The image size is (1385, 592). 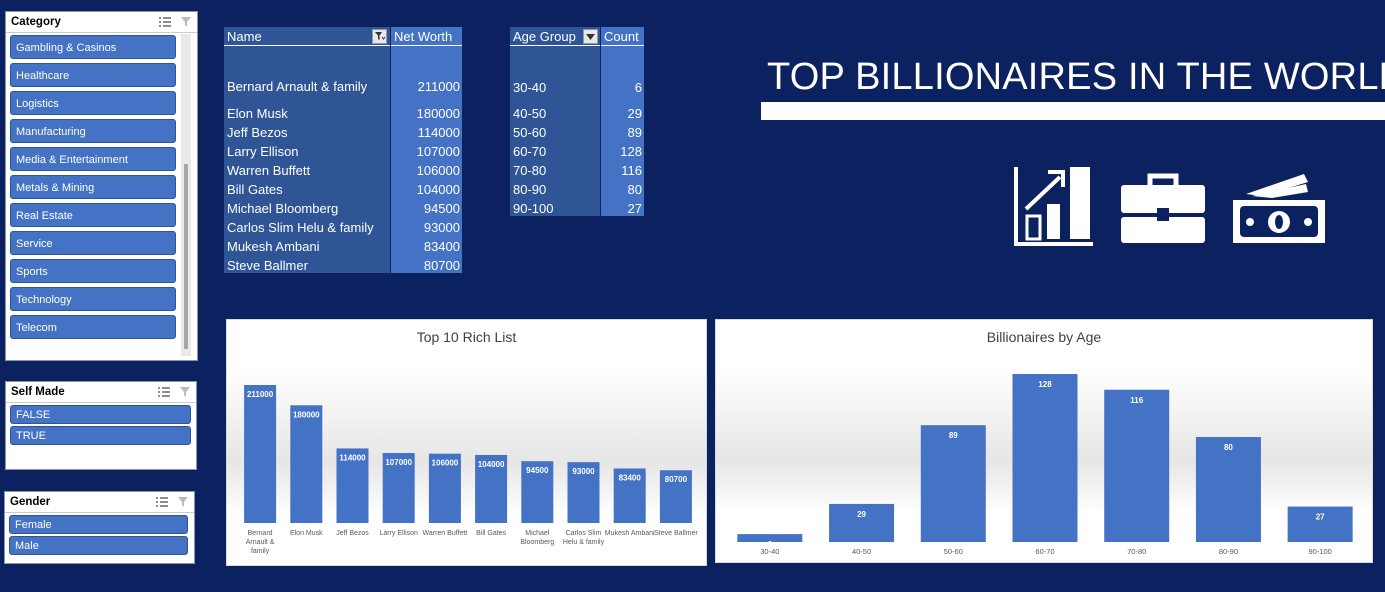 What do you see at coordinates (379, 36) in the screenshot?
I see `name-filter-button` at bounding box center [379, 36].